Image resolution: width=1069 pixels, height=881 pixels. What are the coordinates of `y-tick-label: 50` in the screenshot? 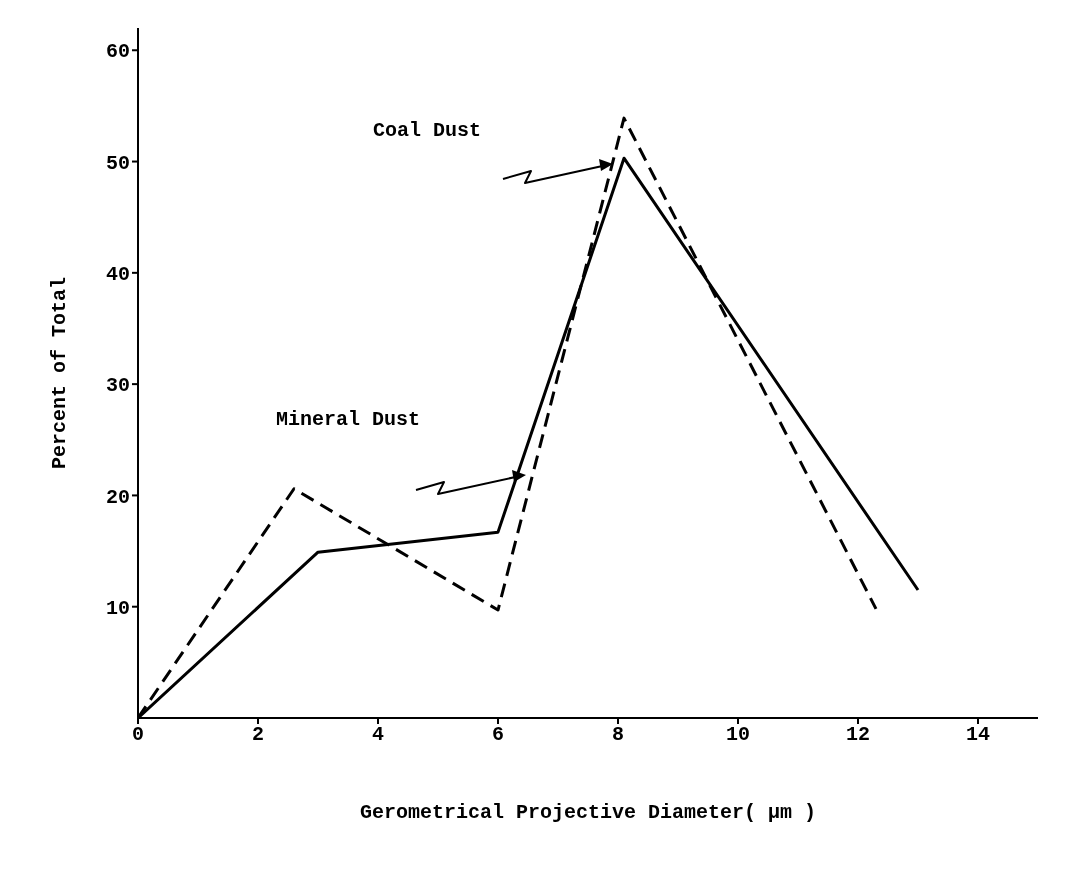 It's located at (117, 163).